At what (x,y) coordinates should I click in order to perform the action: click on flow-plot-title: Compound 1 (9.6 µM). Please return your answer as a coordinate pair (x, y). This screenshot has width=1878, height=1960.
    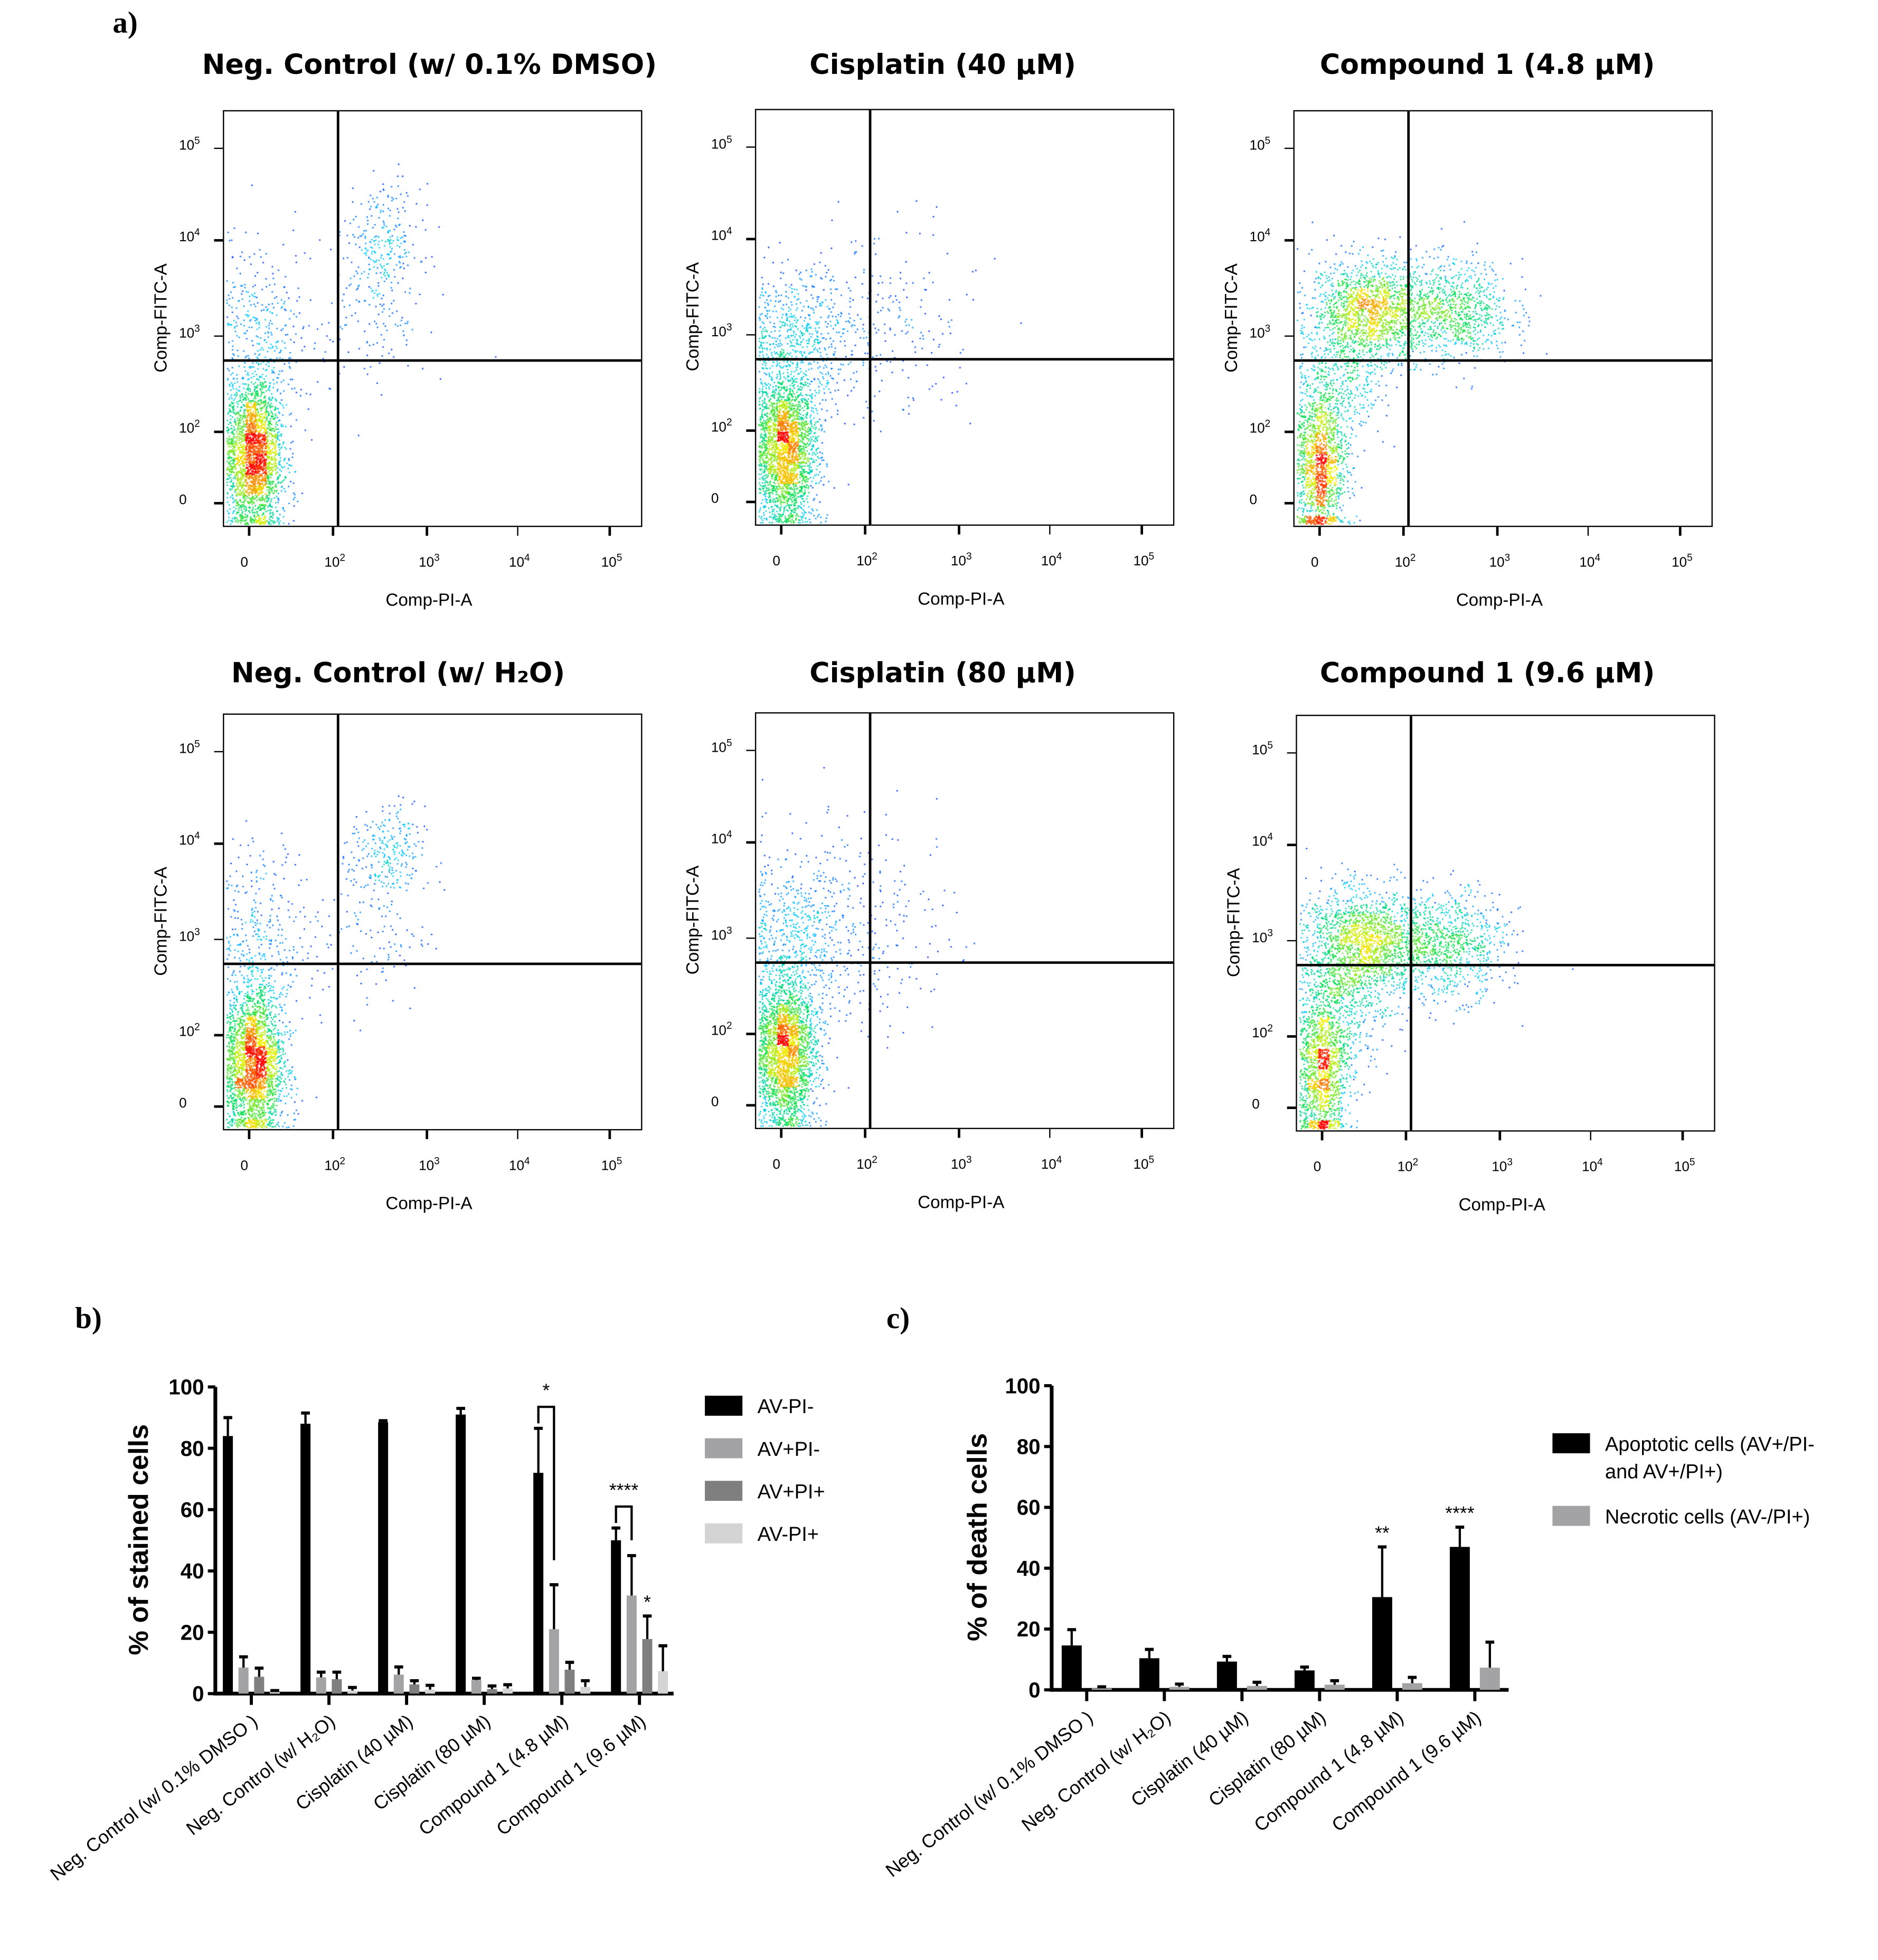
    Looking at the image, I should click on (1487, 674).